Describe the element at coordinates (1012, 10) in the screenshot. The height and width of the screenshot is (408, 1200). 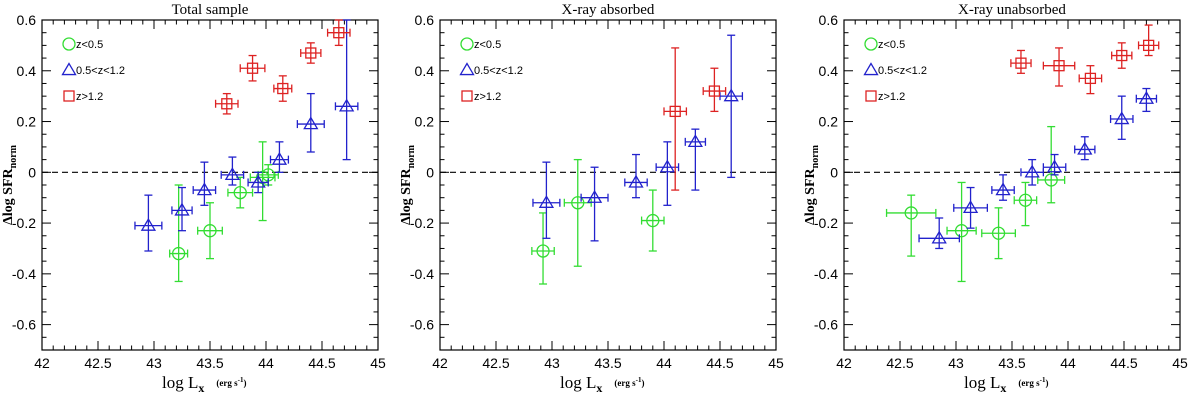
I see `chart-title: X-ray unabsorbed` at that location.